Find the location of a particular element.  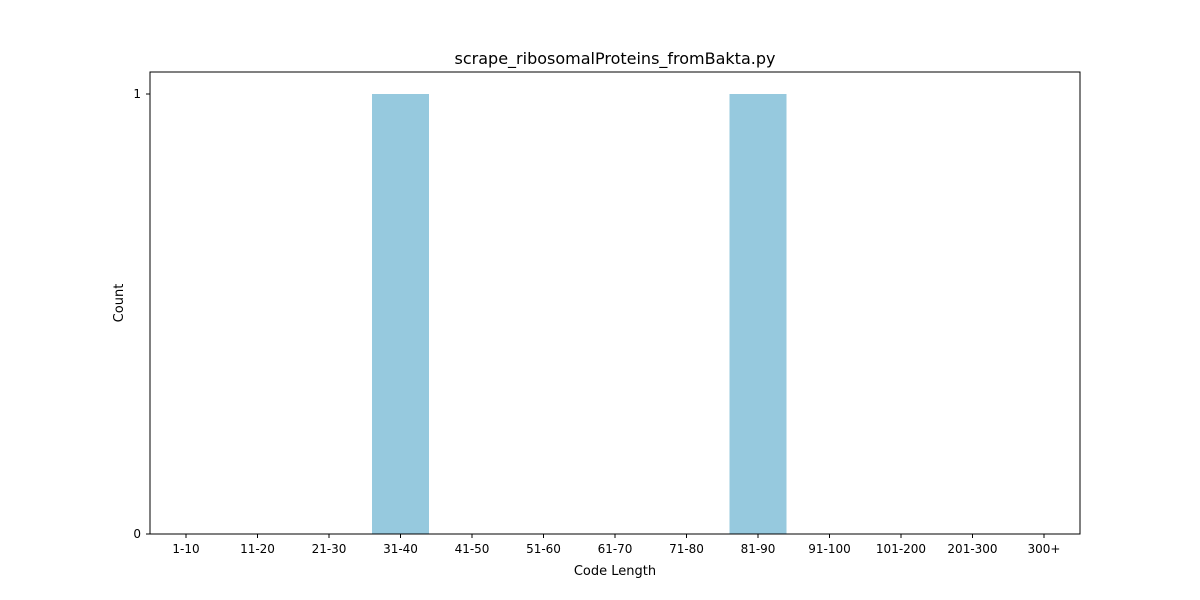

x-tick-label: 1-10 is located at coordinates (185, 549).